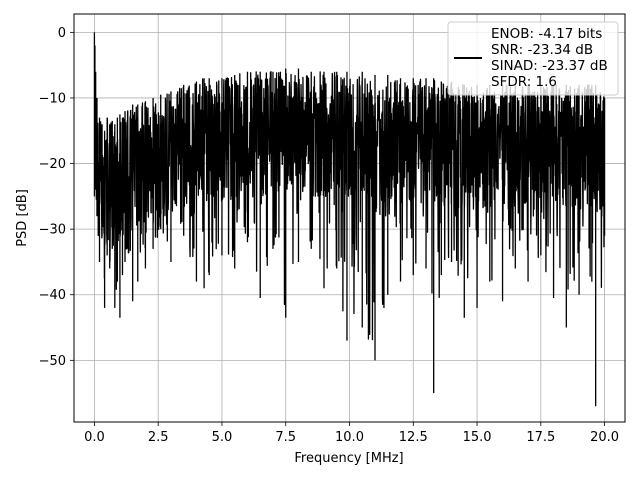 Image resolution: width=640 pixels, height=480 pixels. What do you see at coordinates (349, 437) in the screenshot?
I see `x-tick-label: 10.0` at bounding box center [349, 437].